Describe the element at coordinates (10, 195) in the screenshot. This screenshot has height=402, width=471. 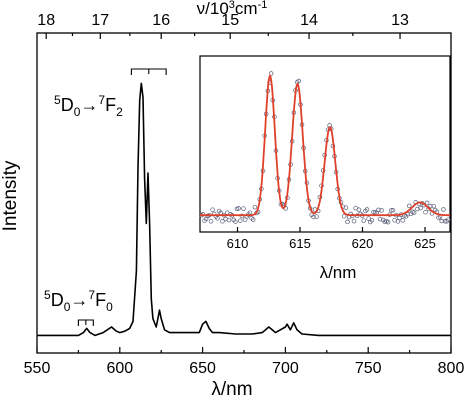
I see `y-axis-label: Intensity` at that location.